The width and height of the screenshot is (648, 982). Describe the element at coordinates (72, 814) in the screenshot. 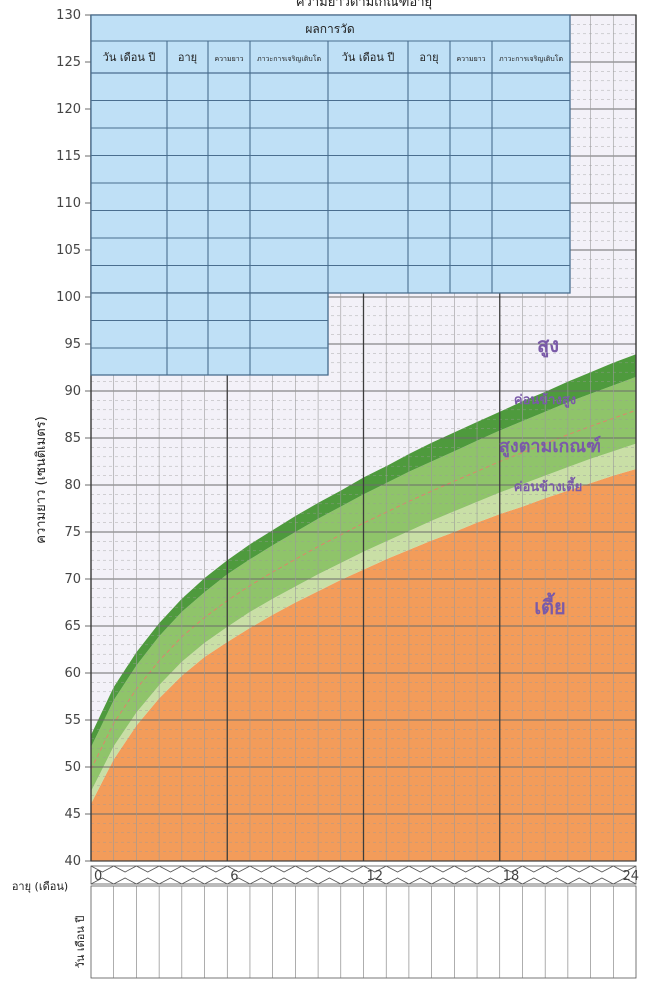

I see `y-tick-label: 45` at that location.